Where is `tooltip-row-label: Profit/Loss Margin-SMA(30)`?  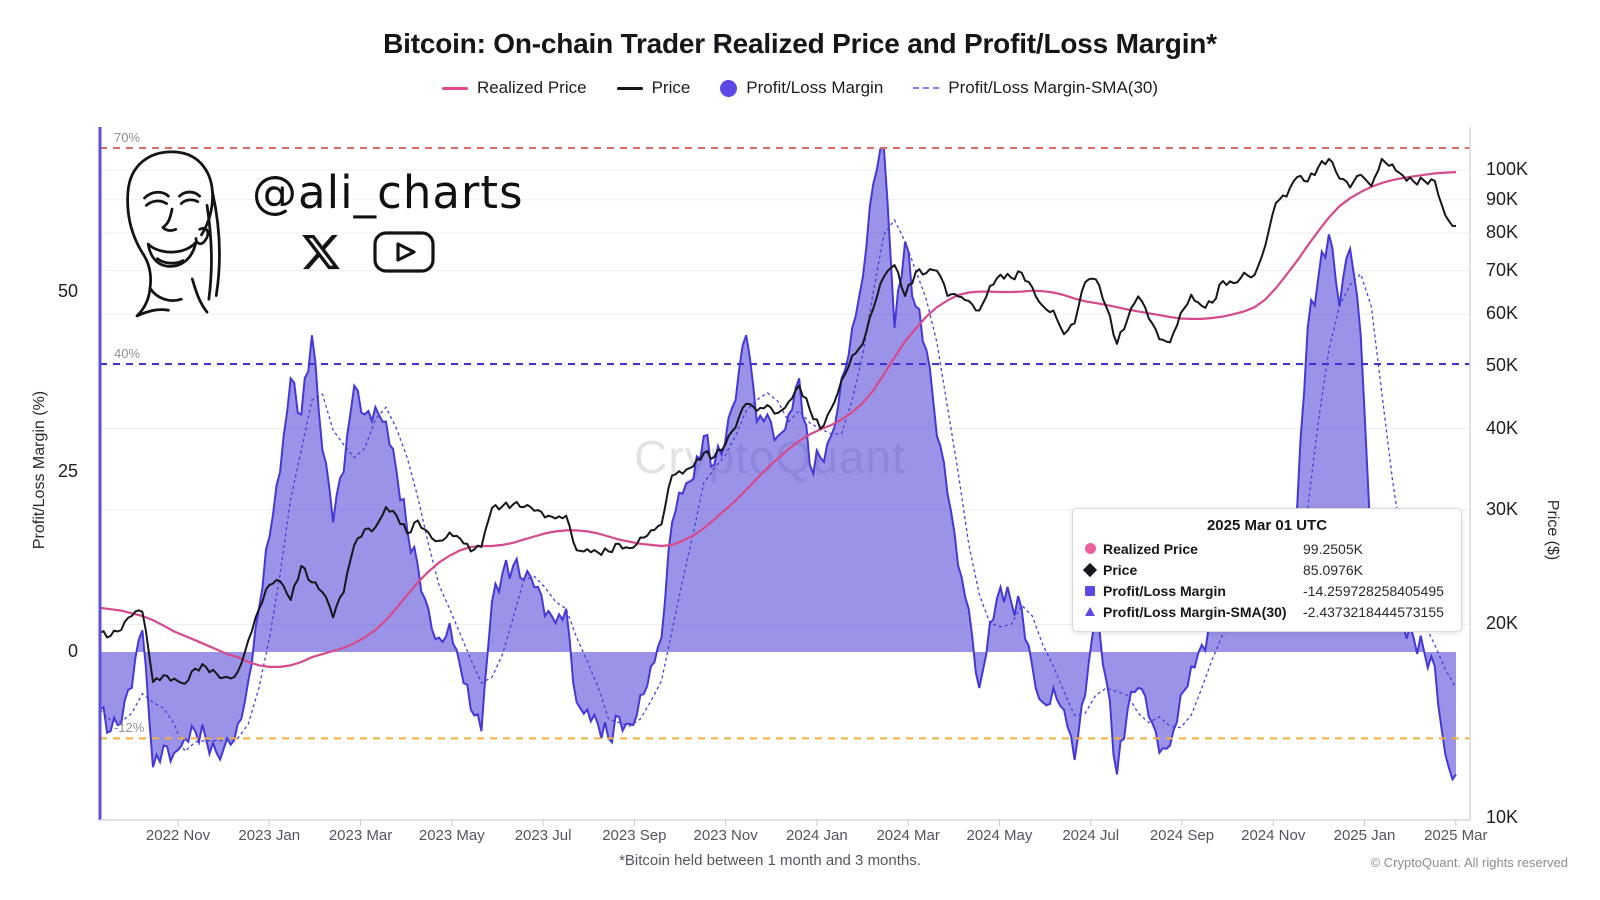
tooltip-row-label: Profit/Loss Margin-SMA(30) is located at coordinates (1195, 611).